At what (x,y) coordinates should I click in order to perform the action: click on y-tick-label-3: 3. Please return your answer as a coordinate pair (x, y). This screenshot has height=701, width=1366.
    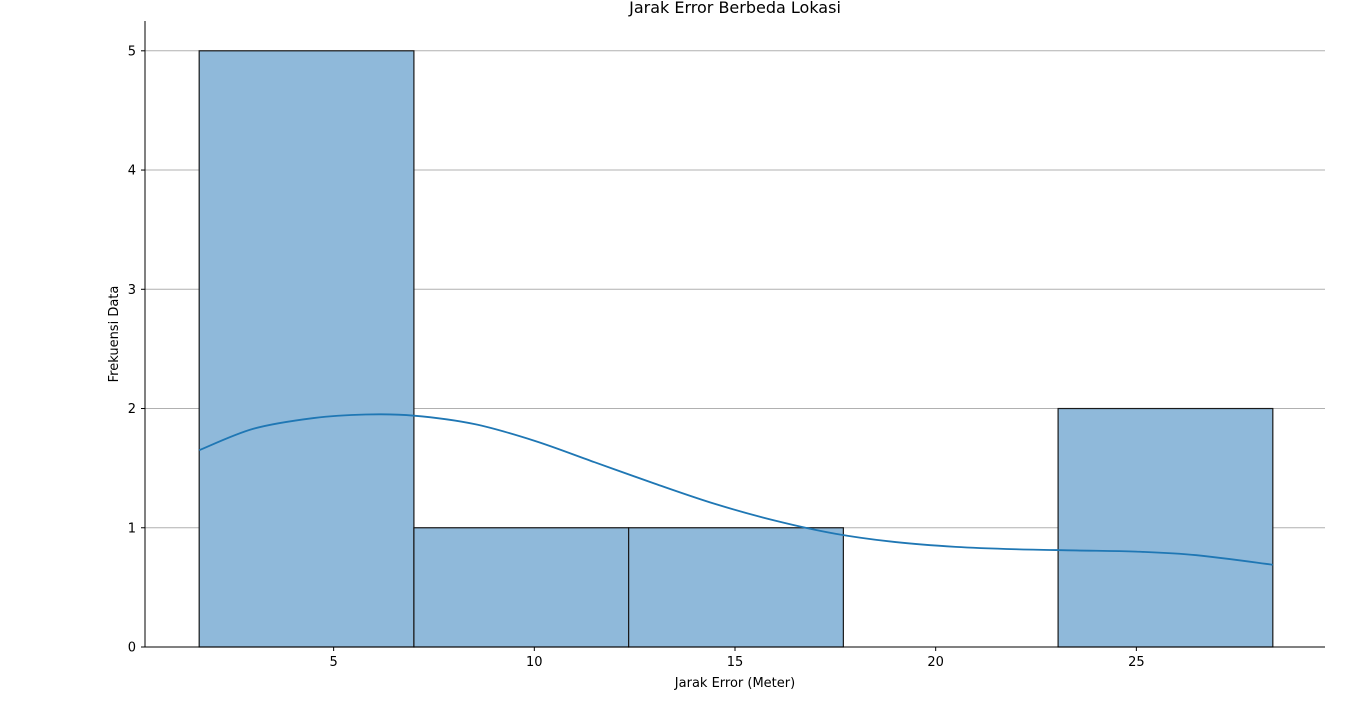
    Looking at the image, I should click on (132, 290).